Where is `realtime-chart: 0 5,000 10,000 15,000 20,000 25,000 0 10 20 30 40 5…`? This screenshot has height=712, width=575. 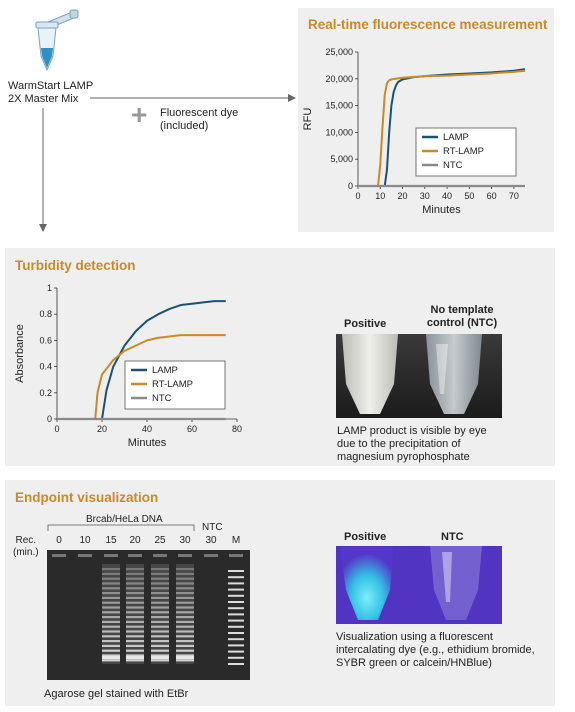
realtime-chart: 0 5,000 10,000 15,000 20,000 25,000 0 10 20 30 40 5… is located at coordinates (414, 131).